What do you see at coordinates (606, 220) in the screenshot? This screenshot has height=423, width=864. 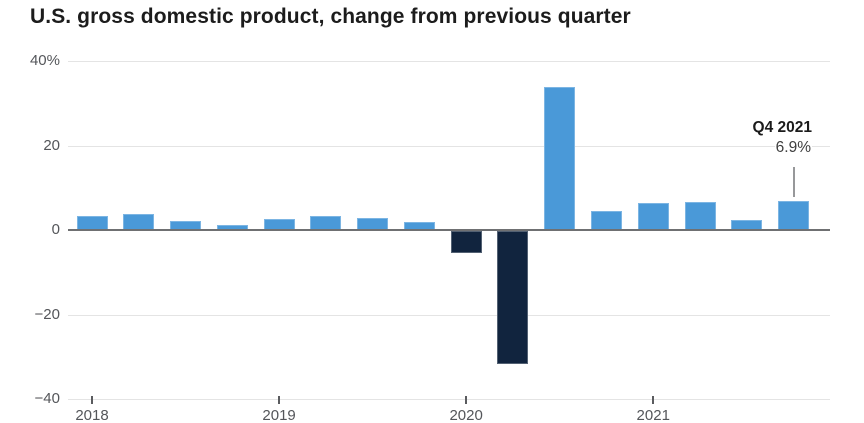 I see `bar-q4-2020` at bounding box center [606, 220].